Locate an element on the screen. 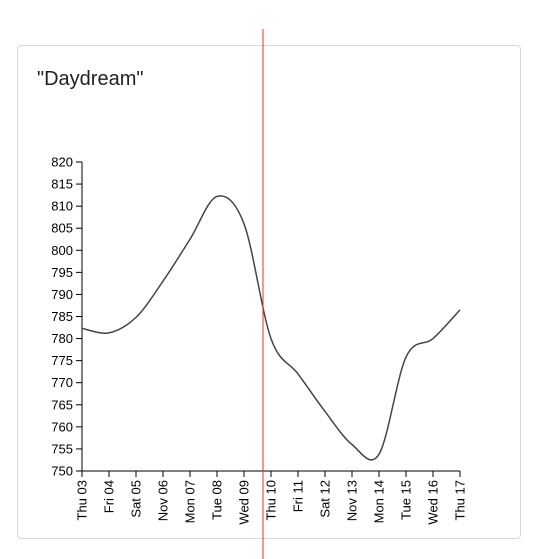 This screenshot has height=559, width=546. x-tick-label: Wed 09 is located at coordinates (244, 502).